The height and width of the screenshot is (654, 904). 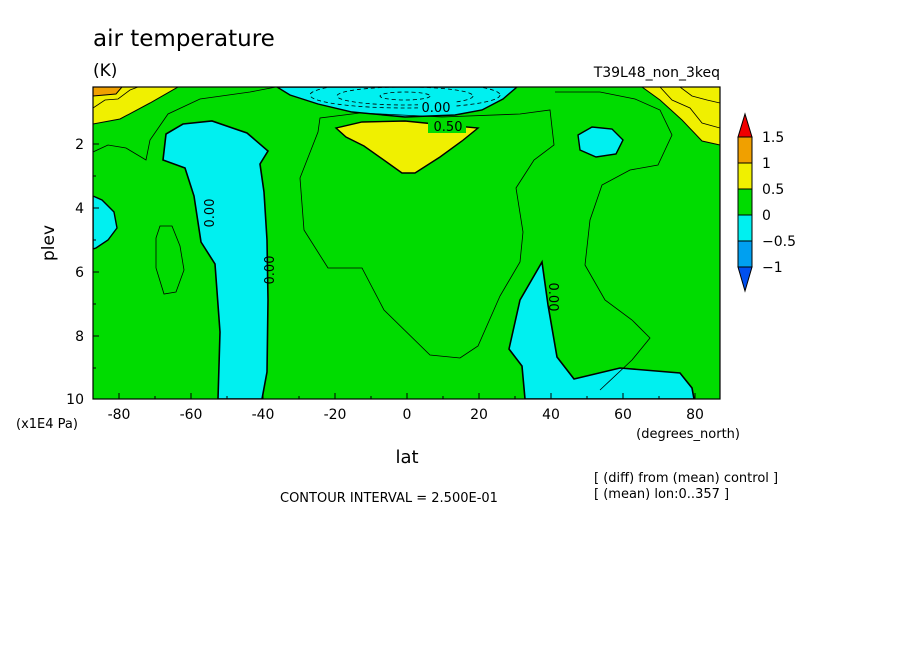 I want to click on region-mid-warm, so click(x=407, y=147).